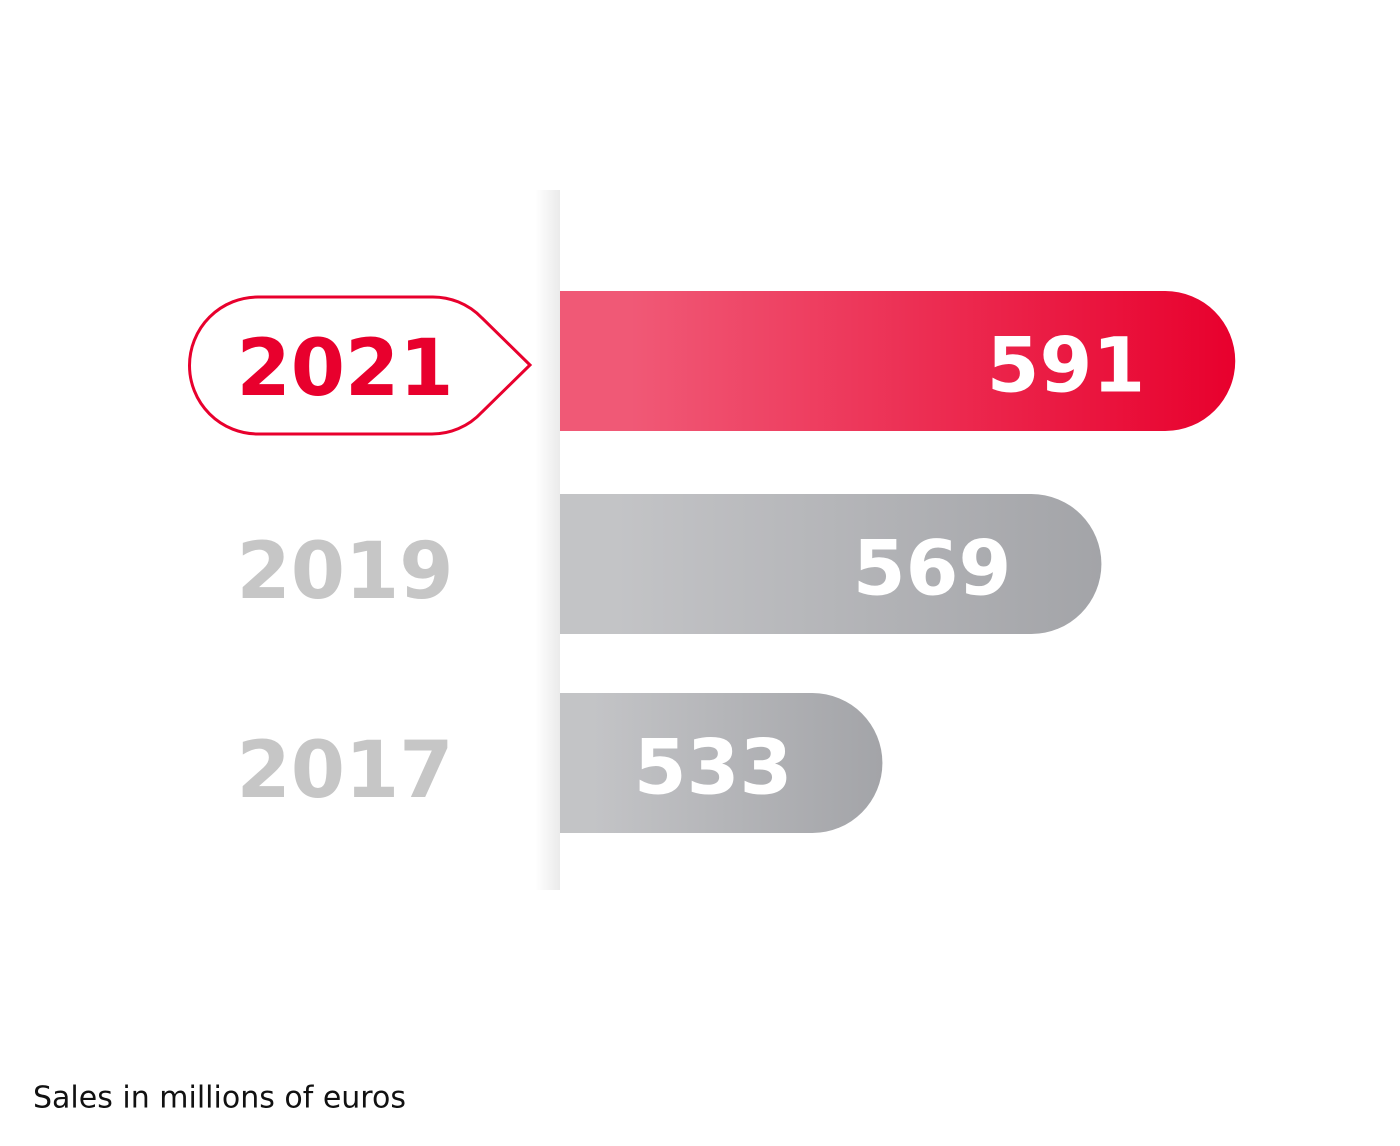  Describe the element at coordinates (932, 568) in the screenshot. I see `value-label: 569` at that location.